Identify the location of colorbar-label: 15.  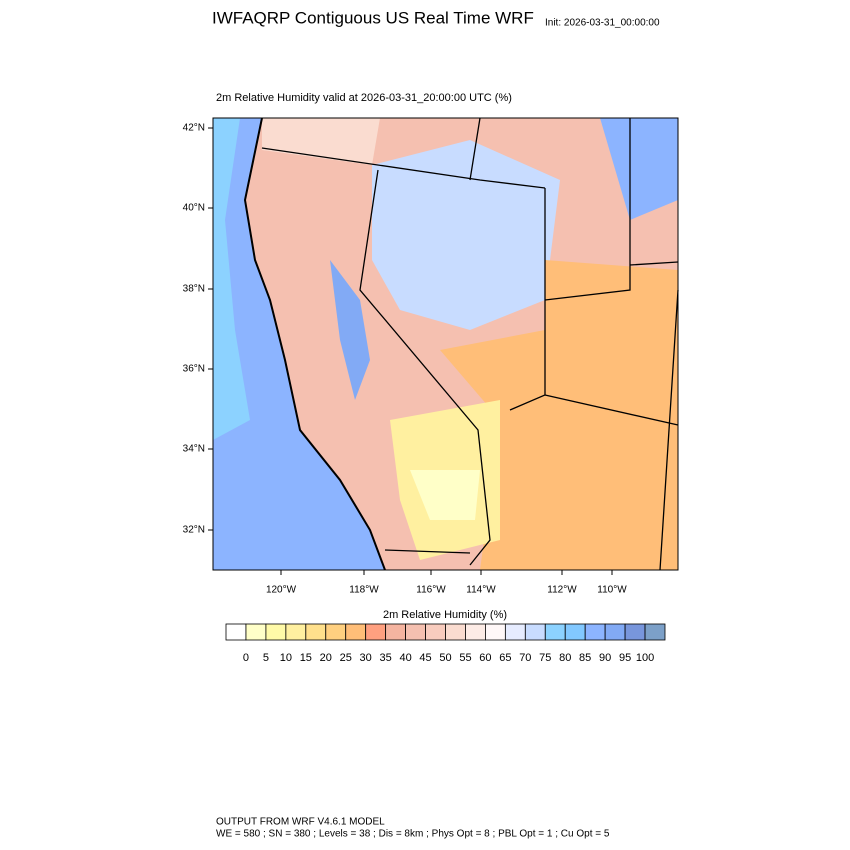
(306, 658).